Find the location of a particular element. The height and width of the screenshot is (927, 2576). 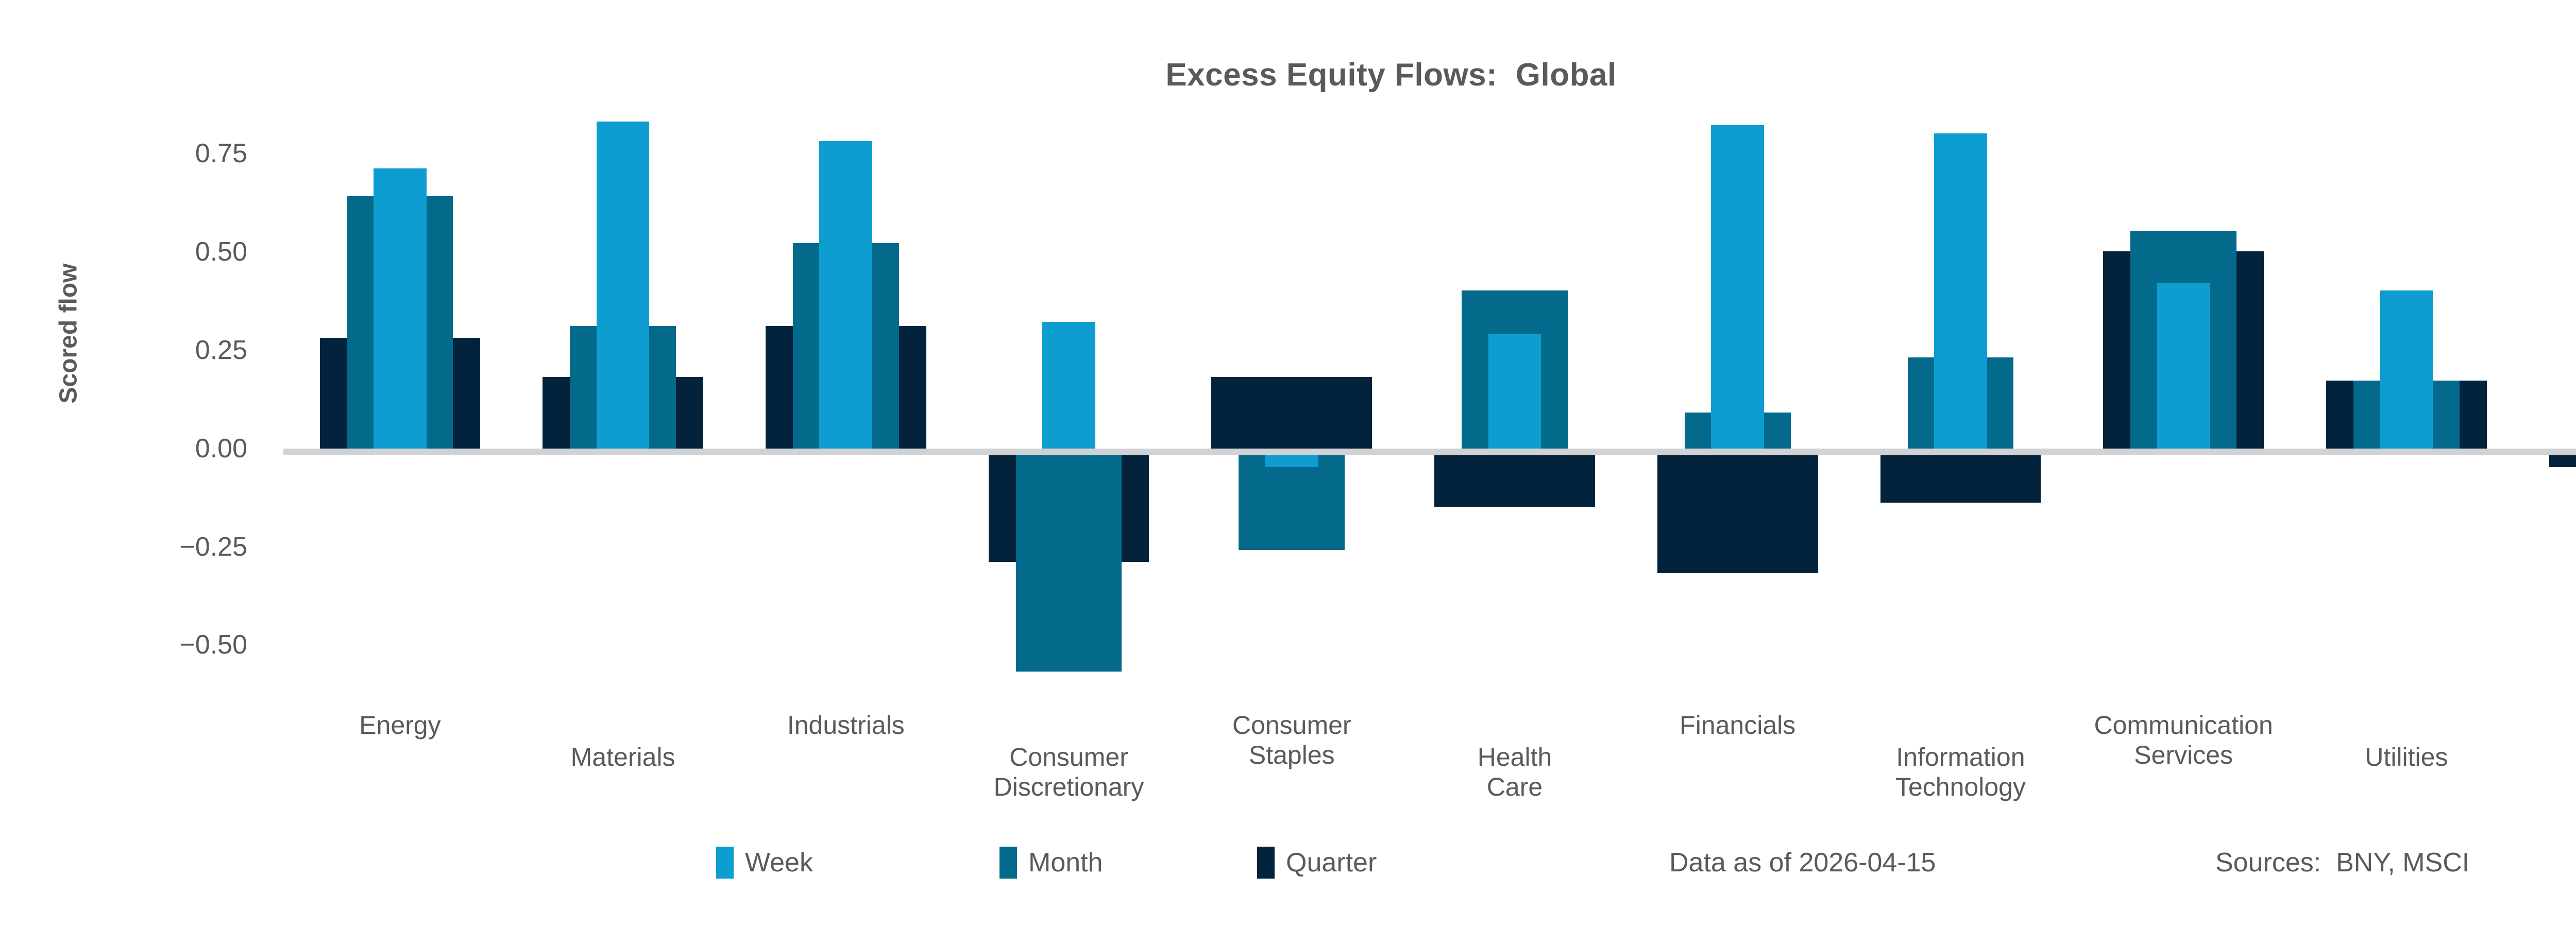

legend-item-month: Month is located at coordinates (1051, 863).